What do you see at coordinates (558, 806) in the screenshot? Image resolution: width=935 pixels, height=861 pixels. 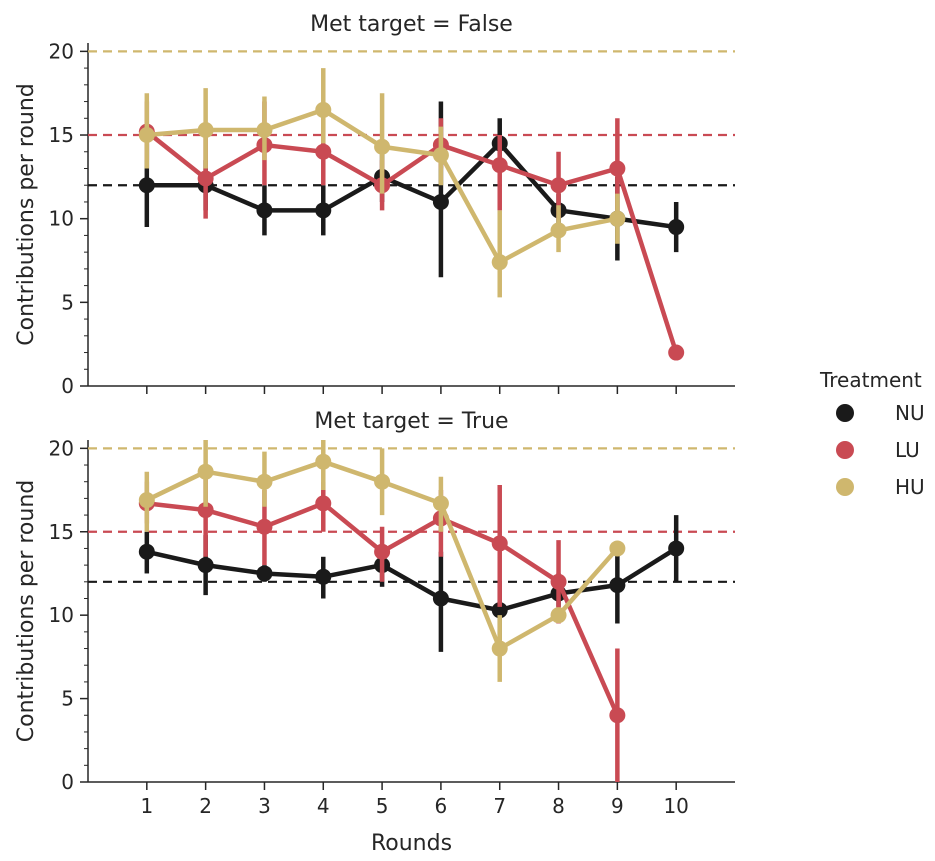 I see `x-tick-label: 8` at bounding box center [558, 806].